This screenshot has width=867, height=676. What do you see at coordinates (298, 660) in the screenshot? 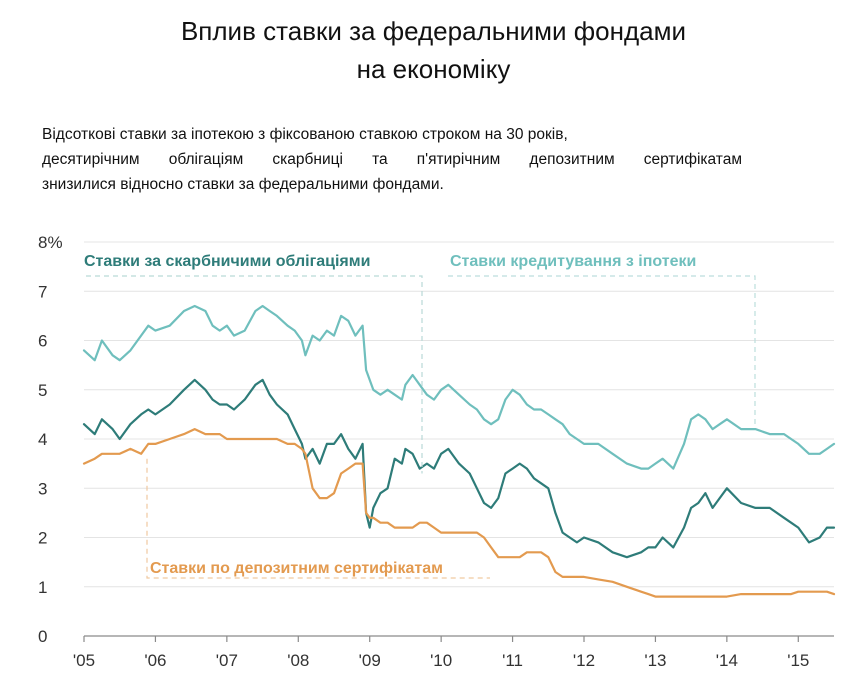
I see `x-tick-label: '08` at bounding box center [298, 660].